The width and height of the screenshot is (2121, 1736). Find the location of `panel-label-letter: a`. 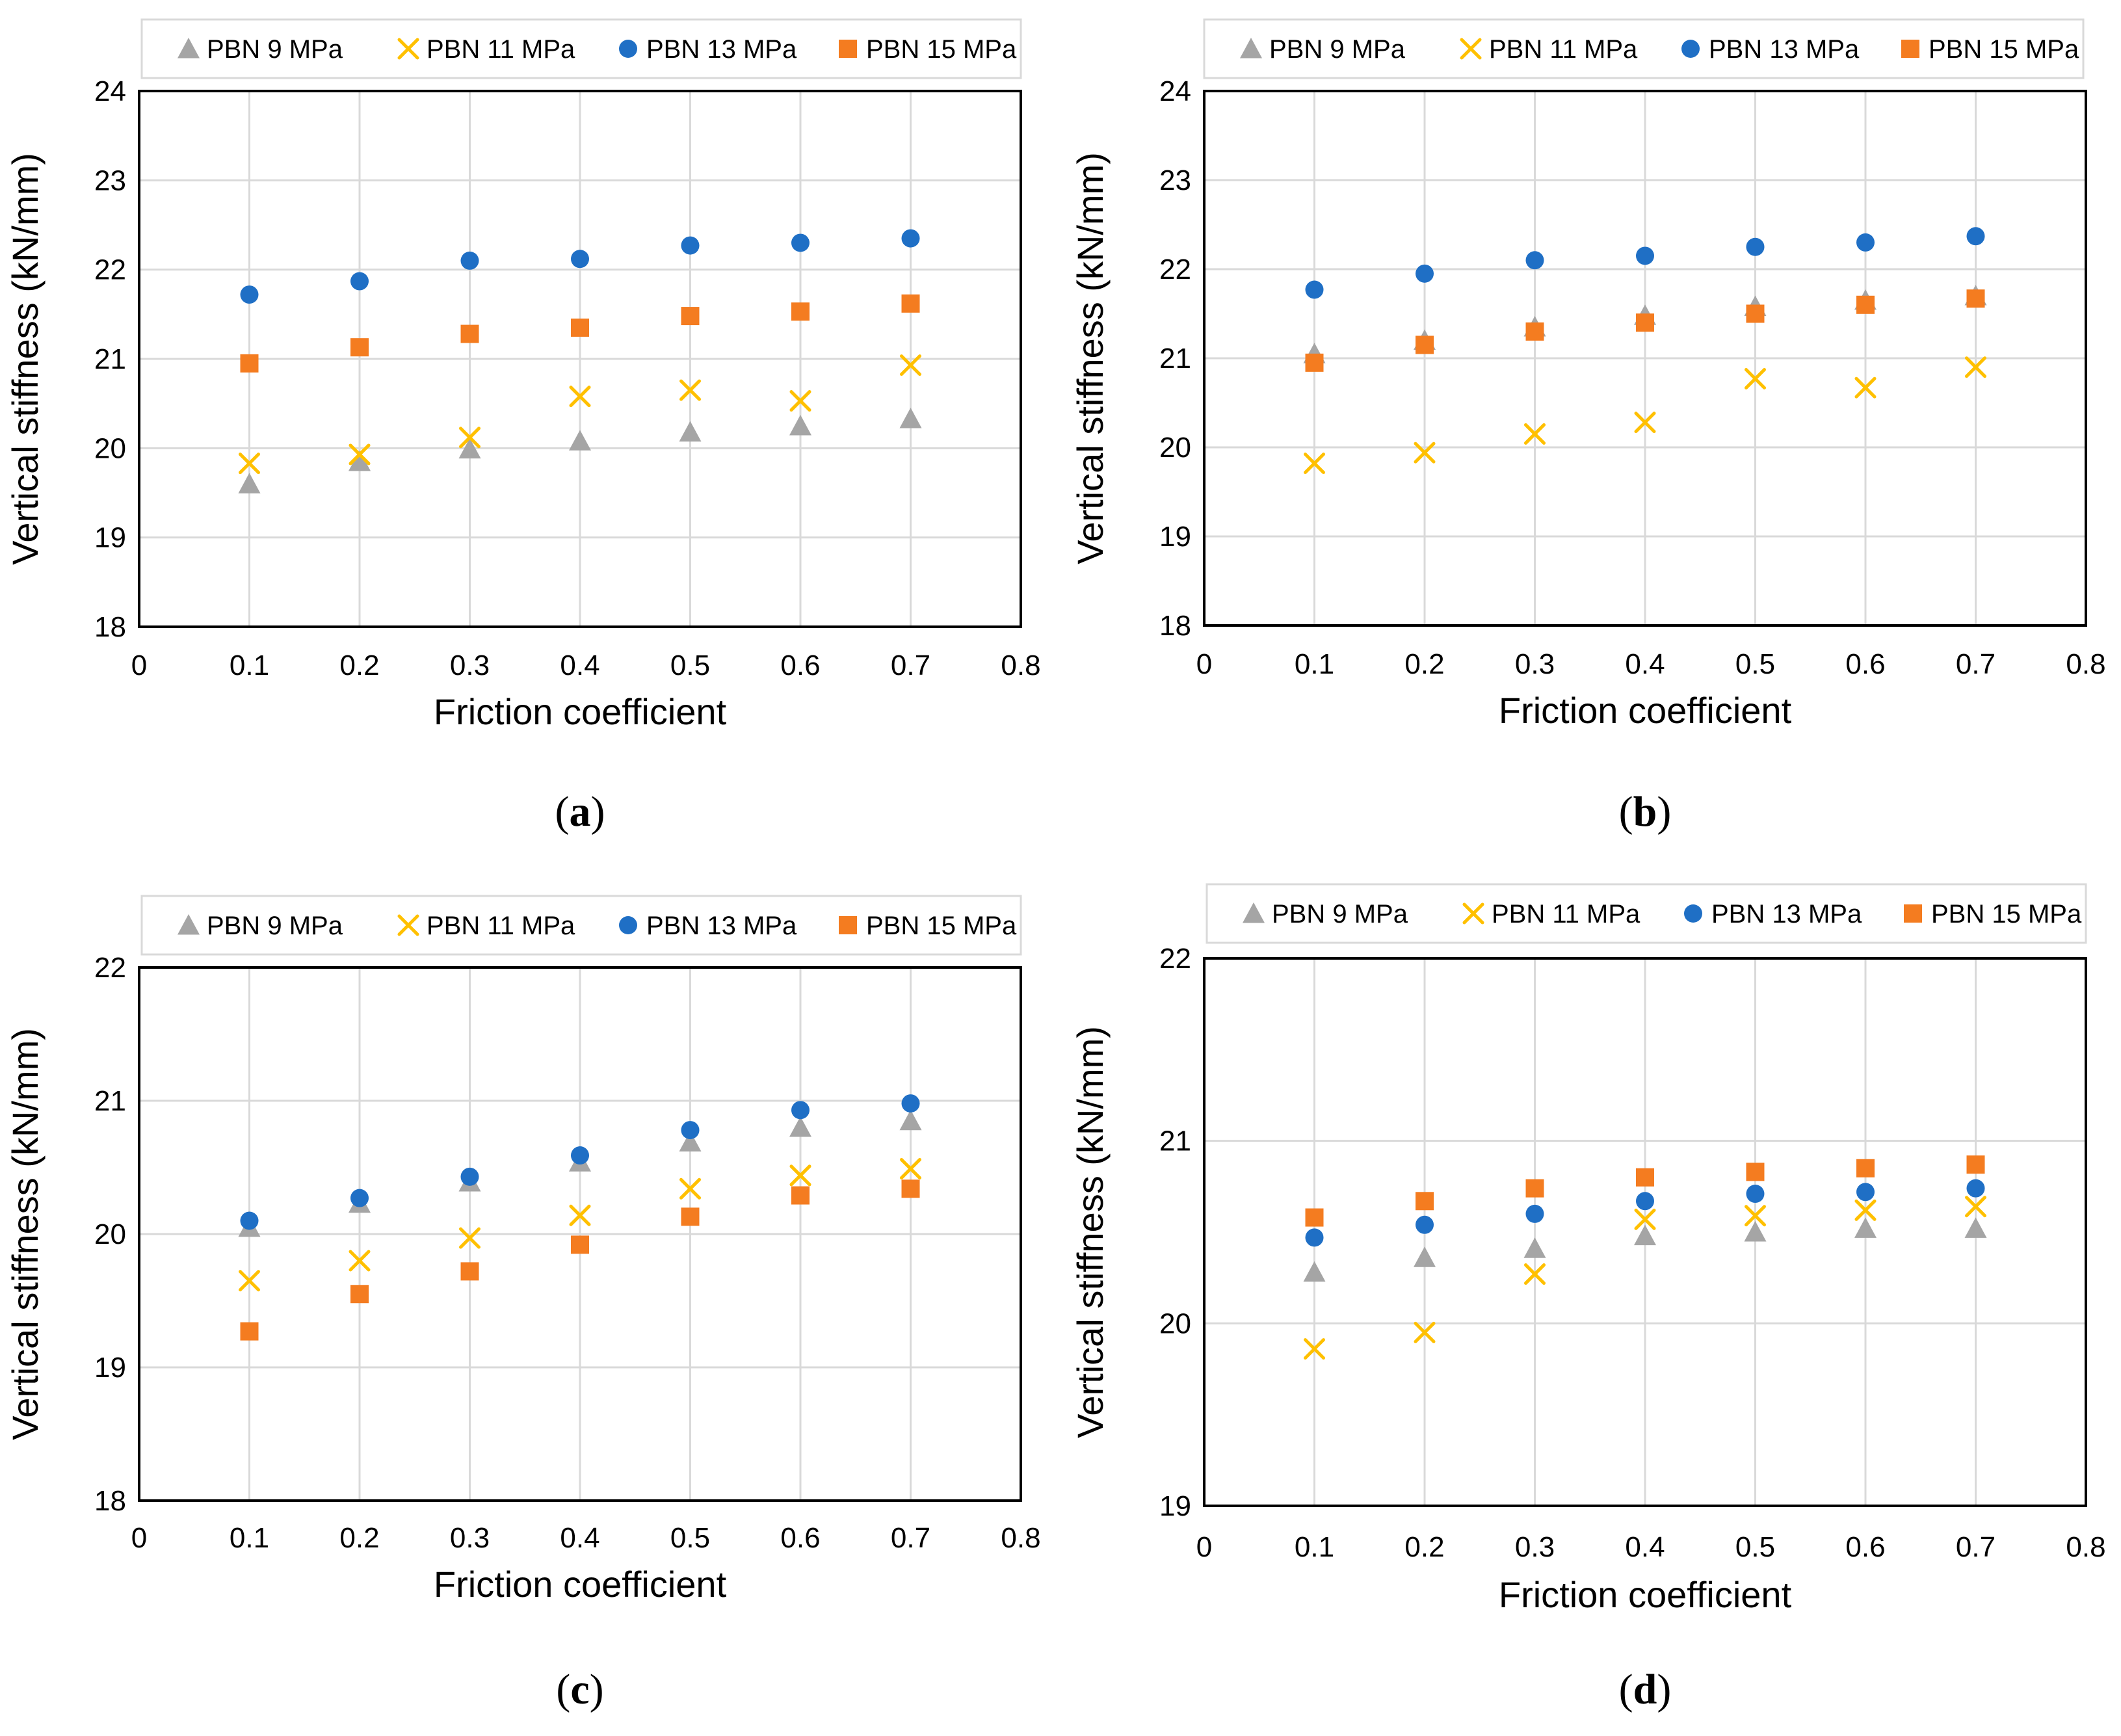

panel-label-letter: a is located at coordinates (580, 812).